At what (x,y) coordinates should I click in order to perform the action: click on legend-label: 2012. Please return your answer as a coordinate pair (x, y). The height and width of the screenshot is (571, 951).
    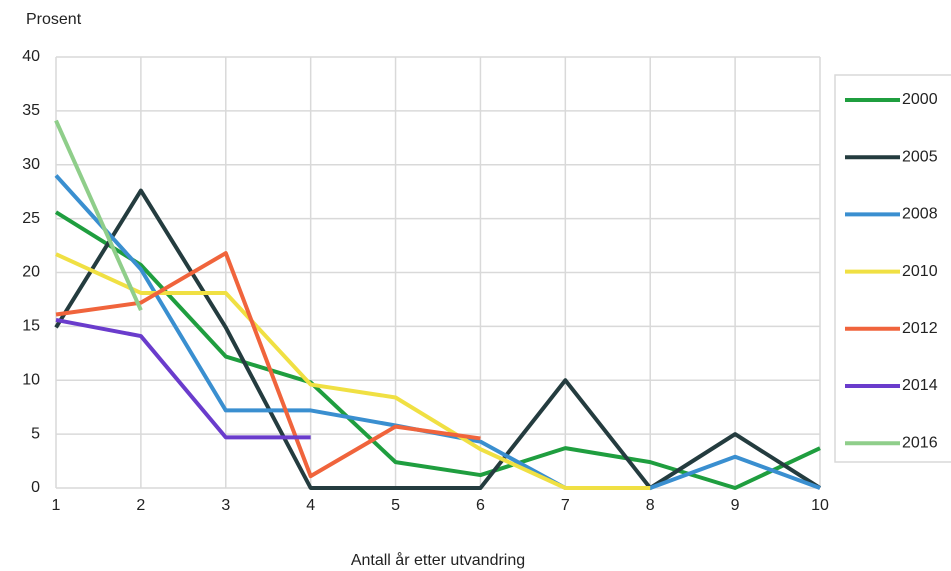
    Looking at the image, I should click on (920, 328).